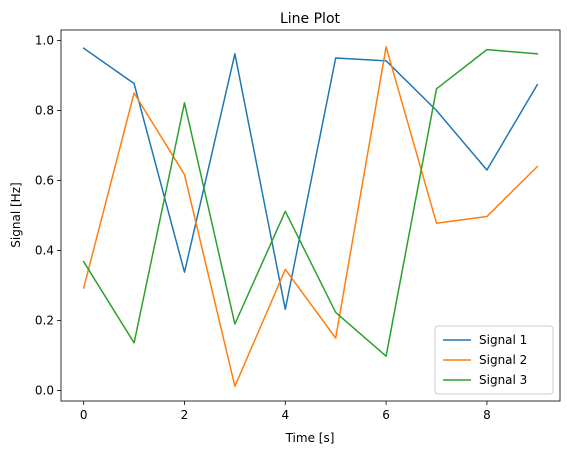  I want to click on x-tick-label: 4, so click(285, 415).